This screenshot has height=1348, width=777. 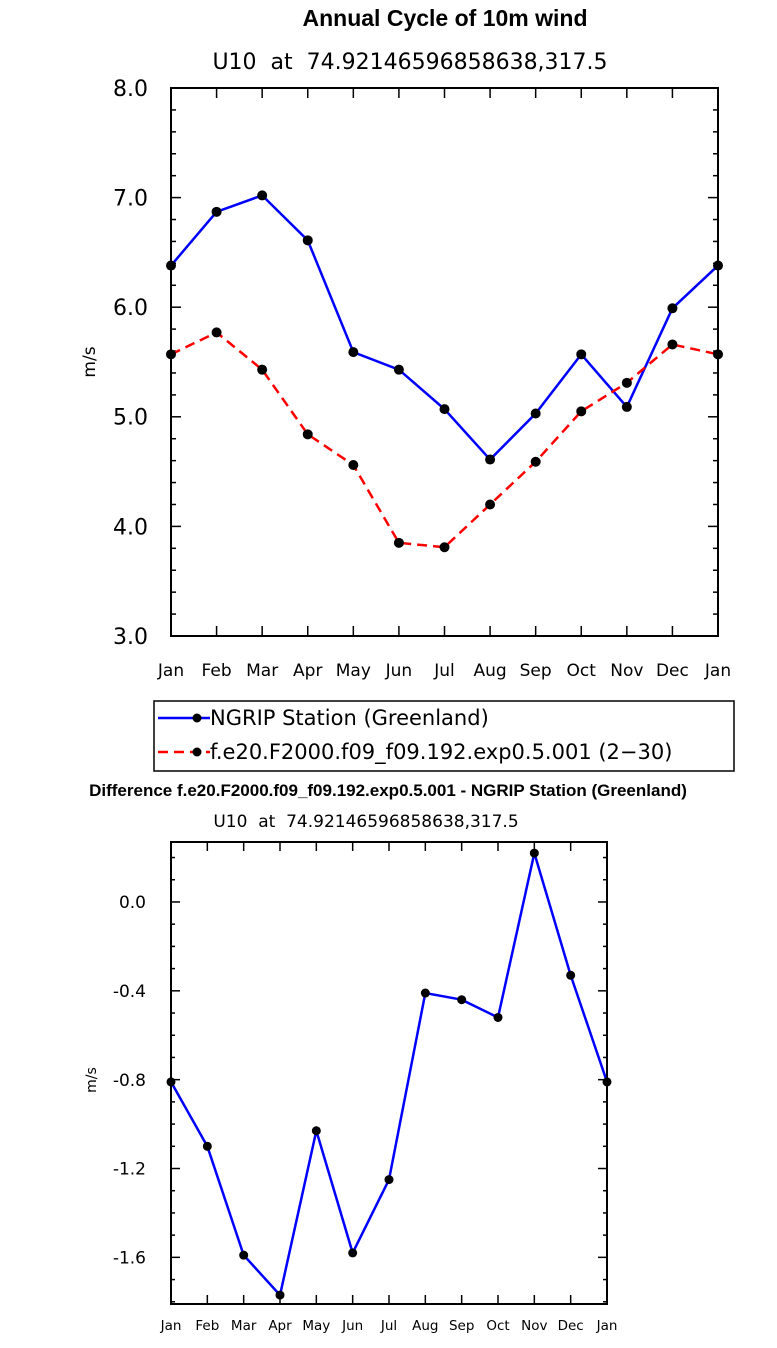 What do you see at coordinates (130, 308) in the screenshot?
I see `chart1-ytick-label: 6.0` at bounding box center [130, 308].